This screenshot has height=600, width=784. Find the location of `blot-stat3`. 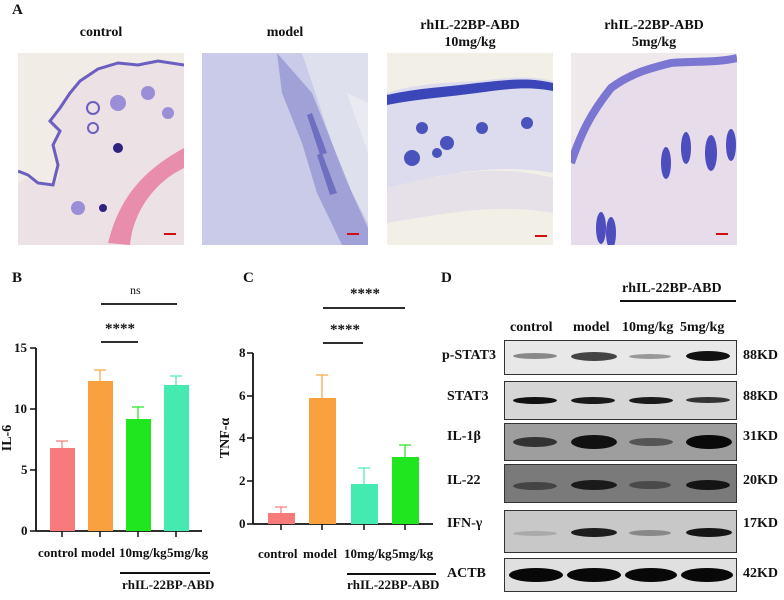

blot-stat3 is located at coordinates (620, 400).